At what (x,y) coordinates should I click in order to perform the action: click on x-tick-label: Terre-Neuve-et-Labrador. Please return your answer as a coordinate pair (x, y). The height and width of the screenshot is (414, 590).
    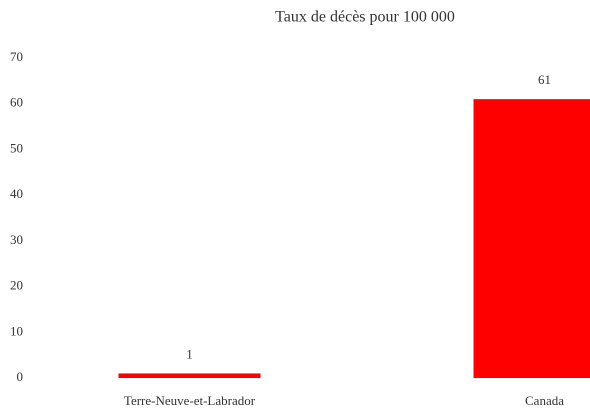
    Looking at the image, I should click on (190, 400).